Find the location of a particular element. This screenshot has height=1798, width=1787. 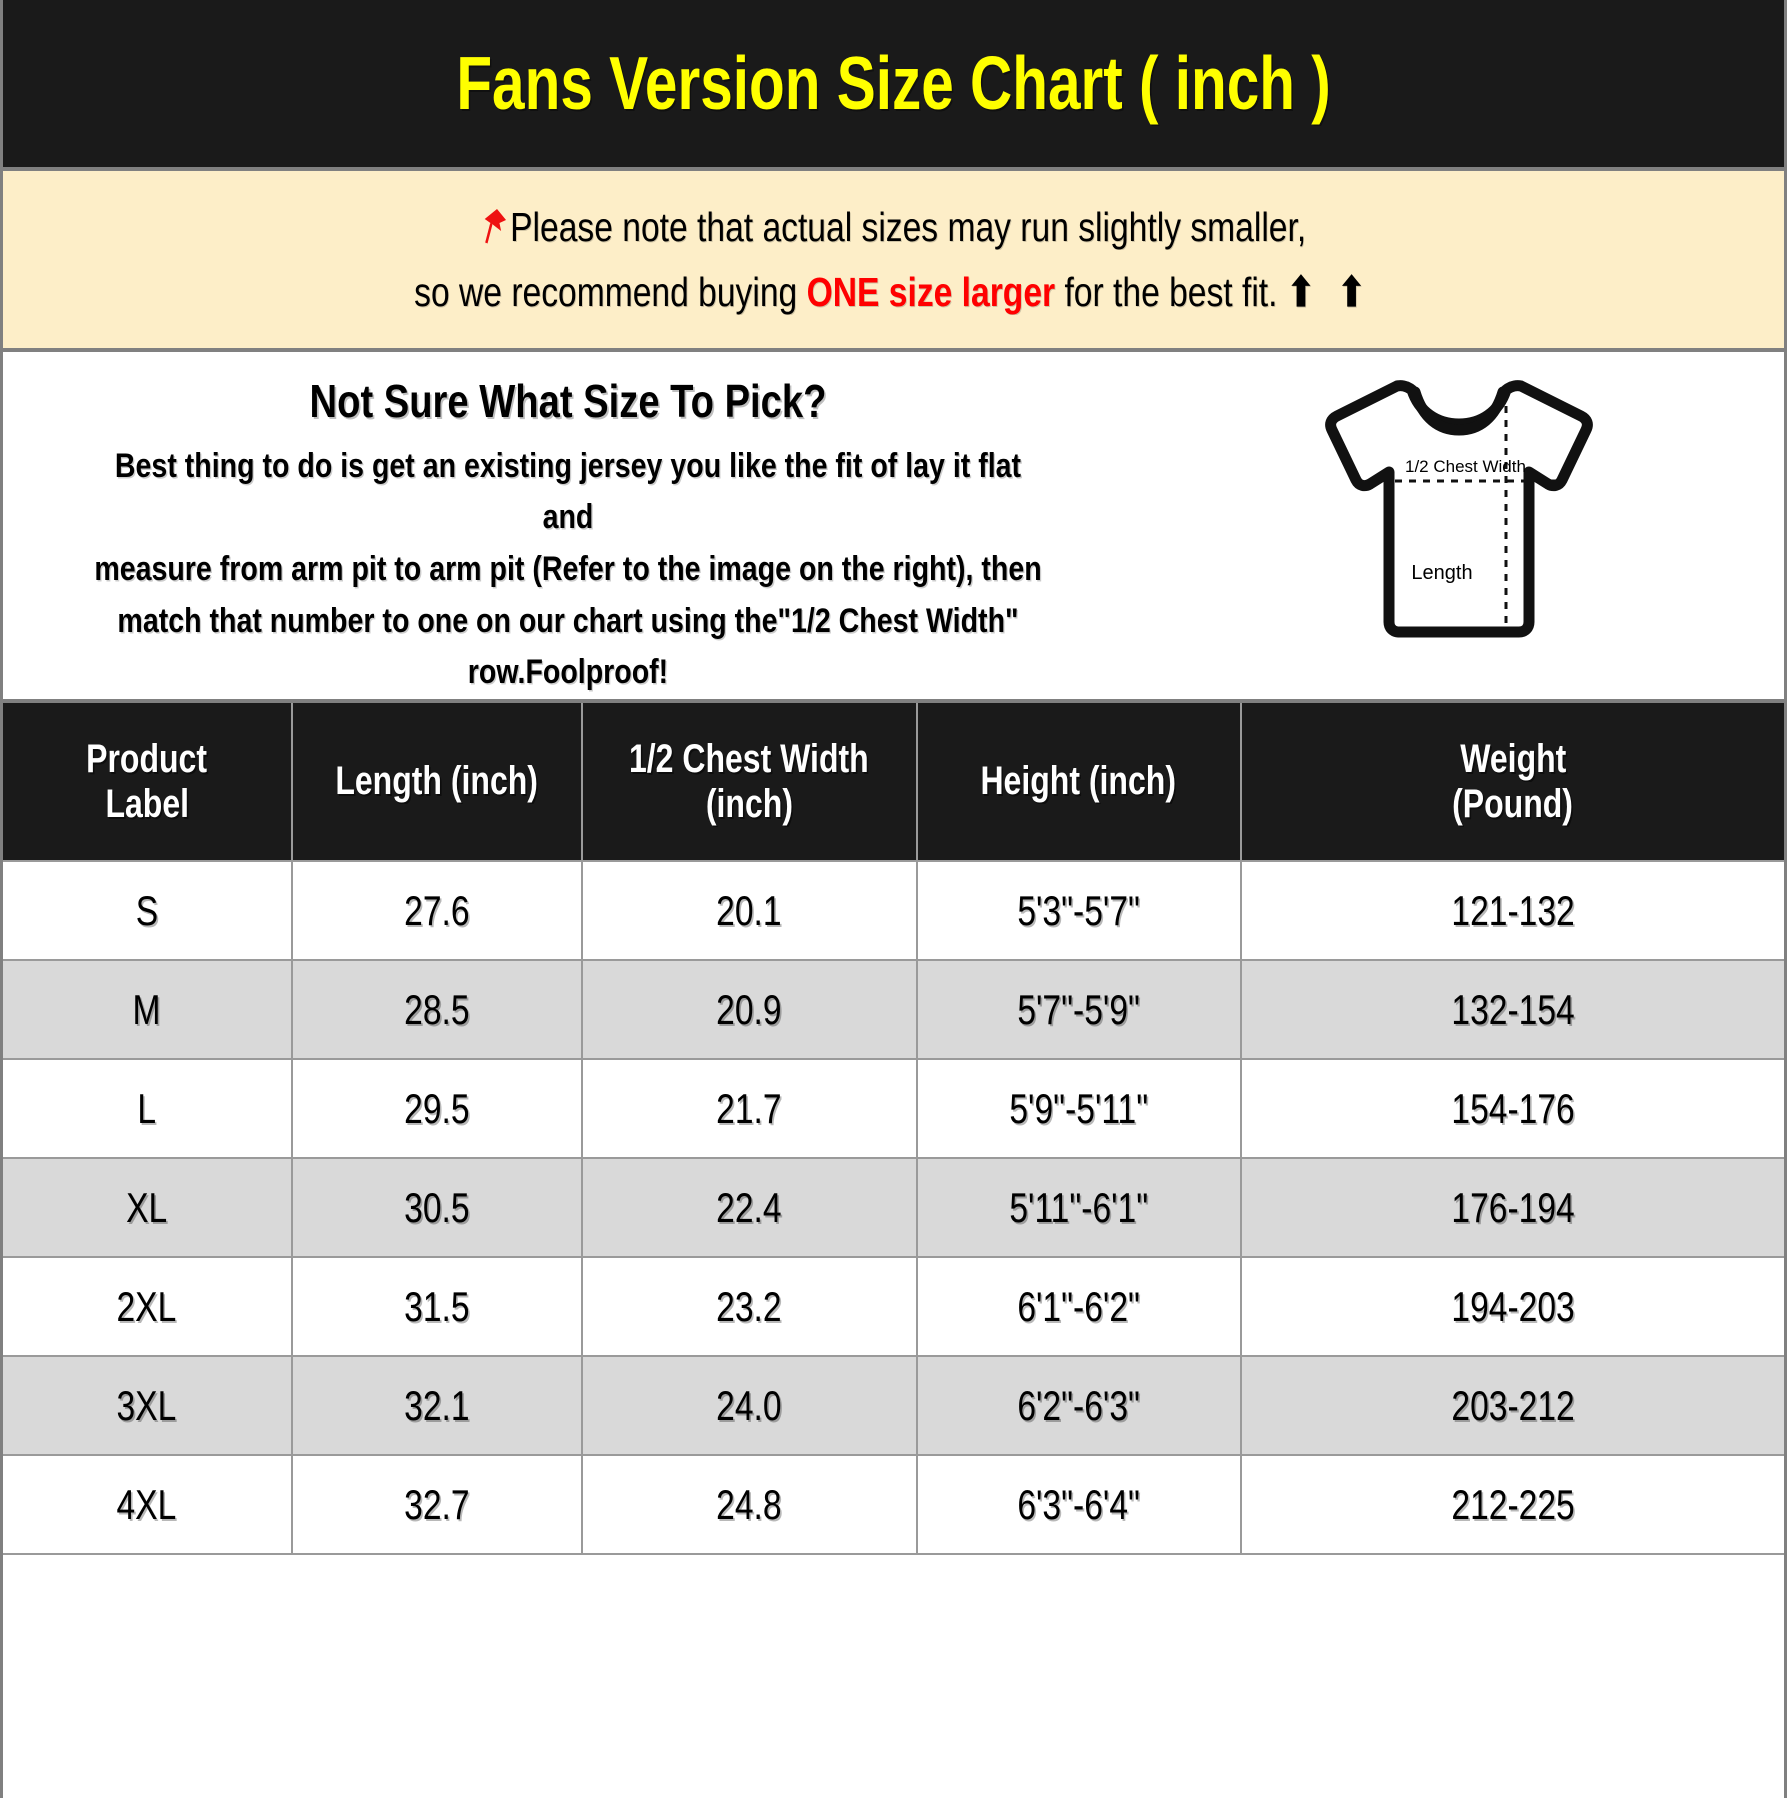

info-heading: Not Sure What Size To Pick? is located at coordinates (568, 401).